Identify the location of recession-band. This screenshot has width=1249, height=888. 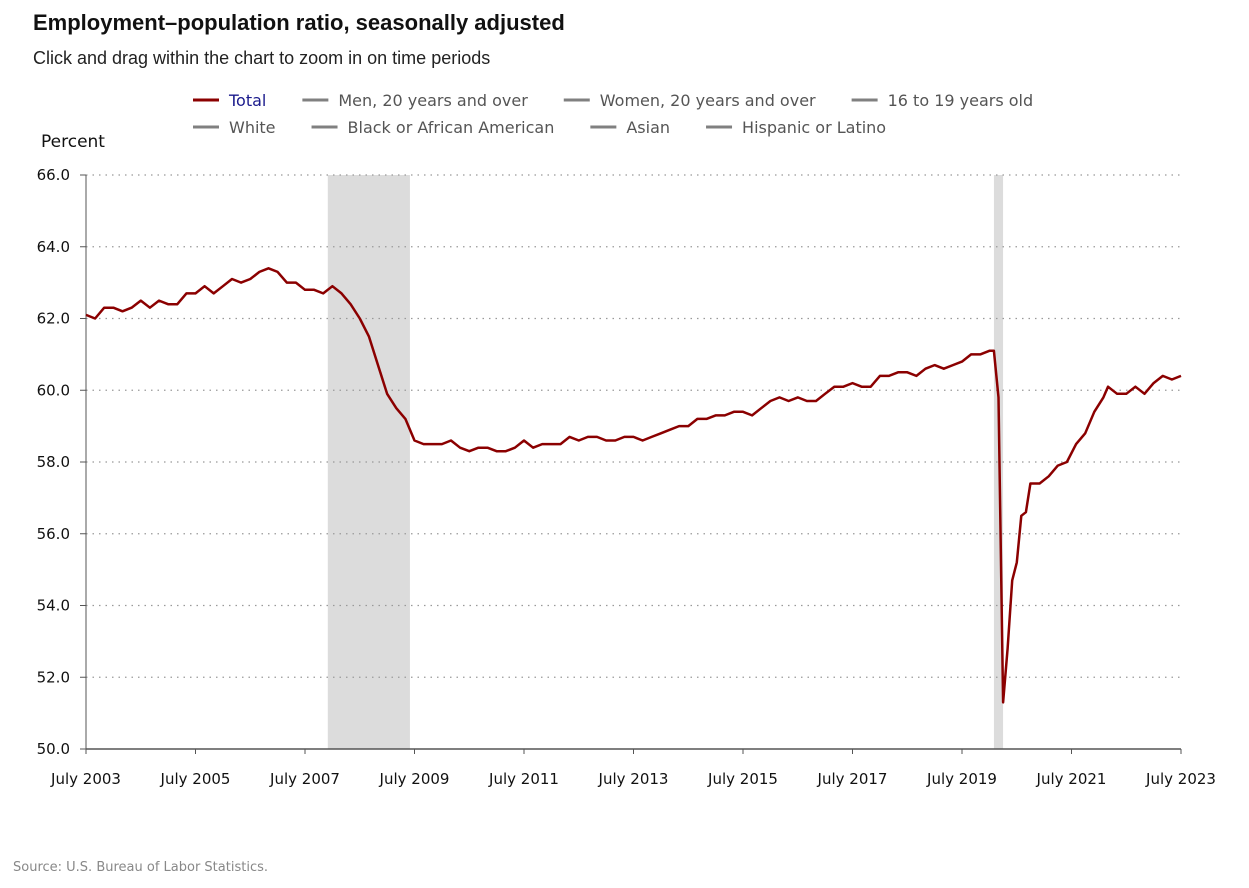
(368, 462).